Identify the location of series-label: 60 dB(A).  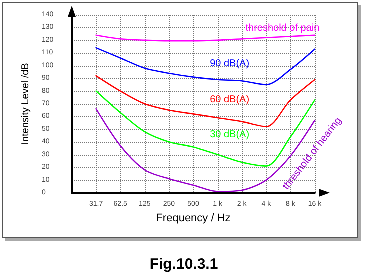
(230, 100).